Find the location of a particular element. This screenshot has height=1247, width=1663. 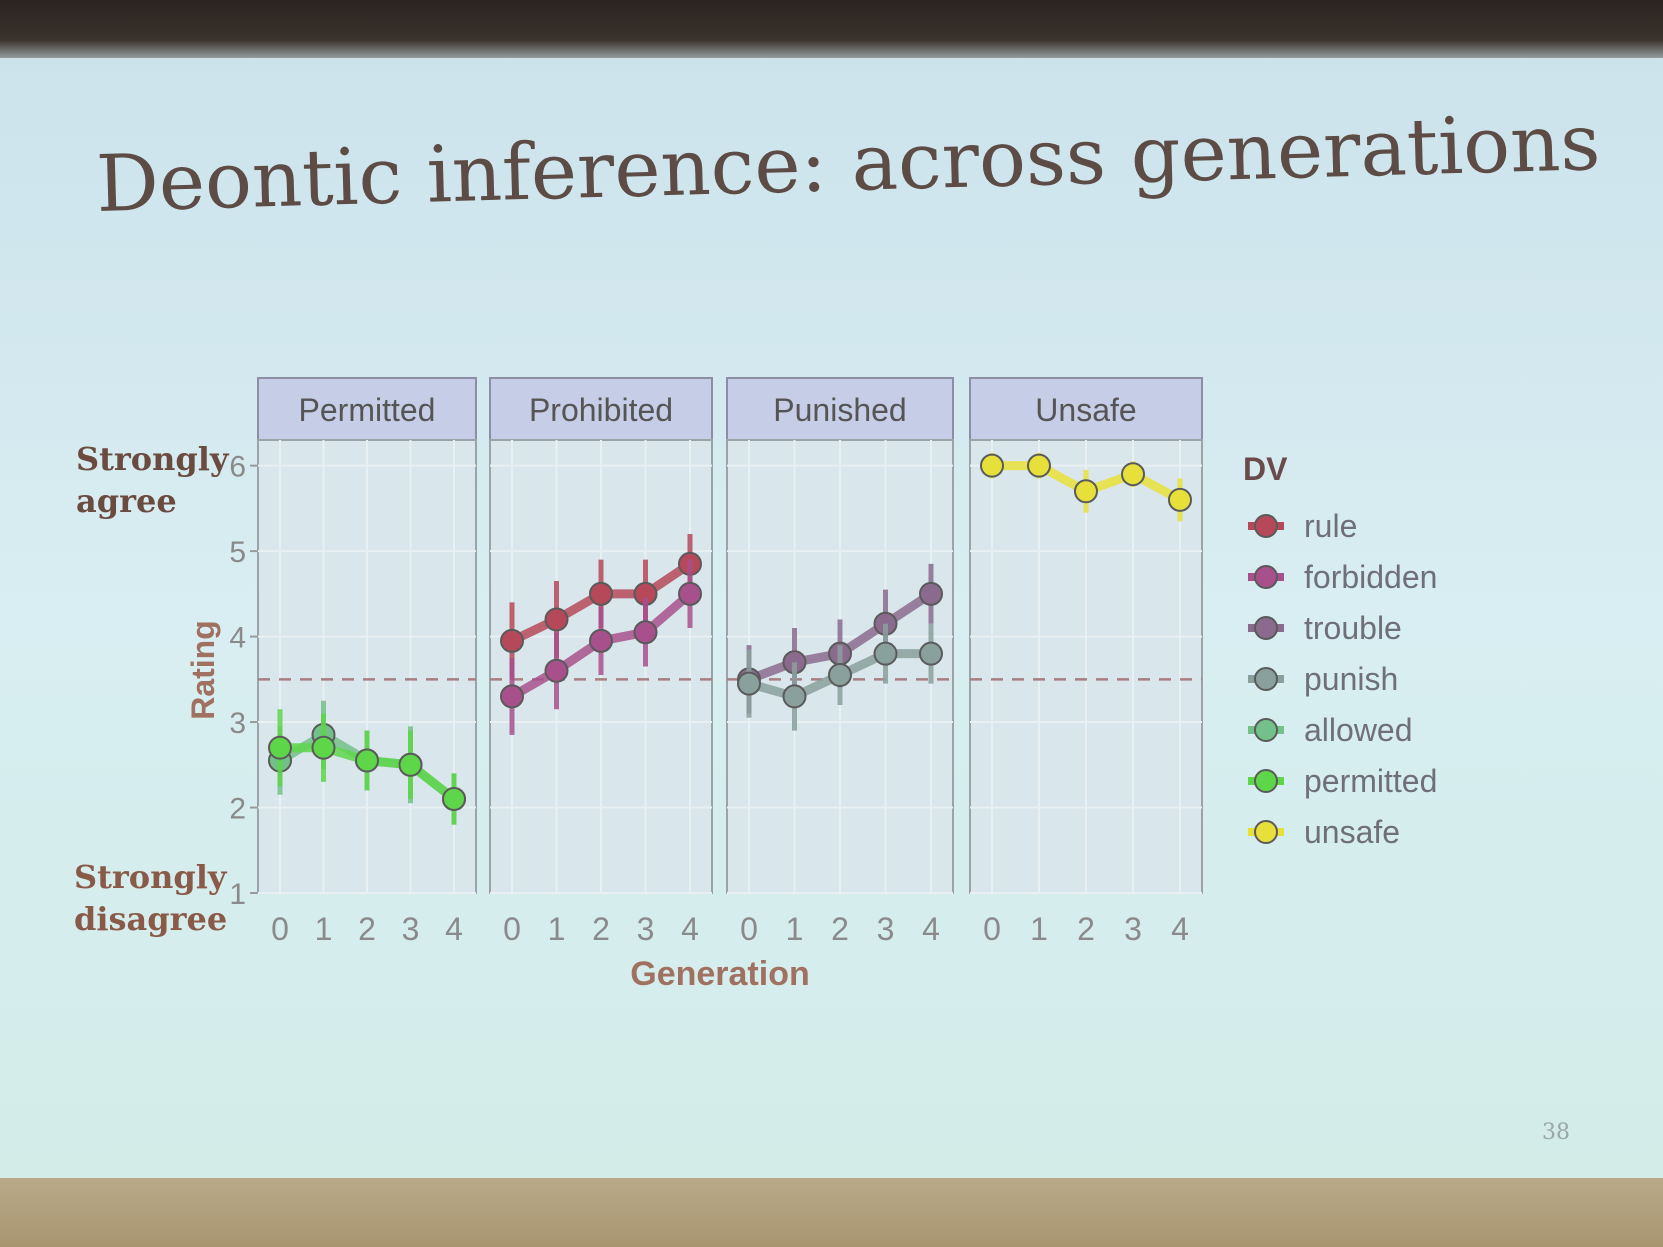

legend-label: permitted is located at coordinates (1370, 781).